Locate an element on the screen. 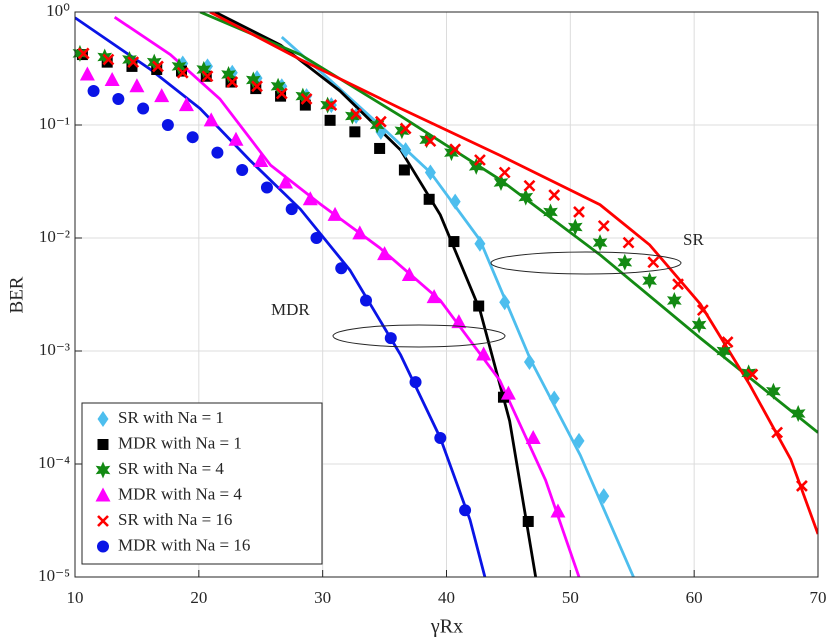 This screenshot has width=830, height=643. y-tick-label: 10⁰ is located at coordinates (58, 10).